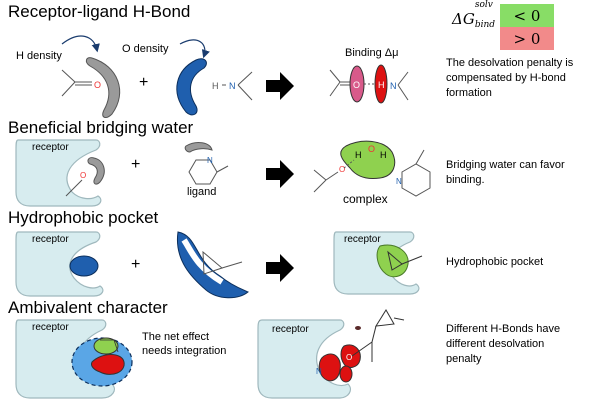 This screenshot has height=403, width=591. Describe the element at coordinates (463, 19) in the screenshot. I see `delta-g-main: ΔG` at that location.